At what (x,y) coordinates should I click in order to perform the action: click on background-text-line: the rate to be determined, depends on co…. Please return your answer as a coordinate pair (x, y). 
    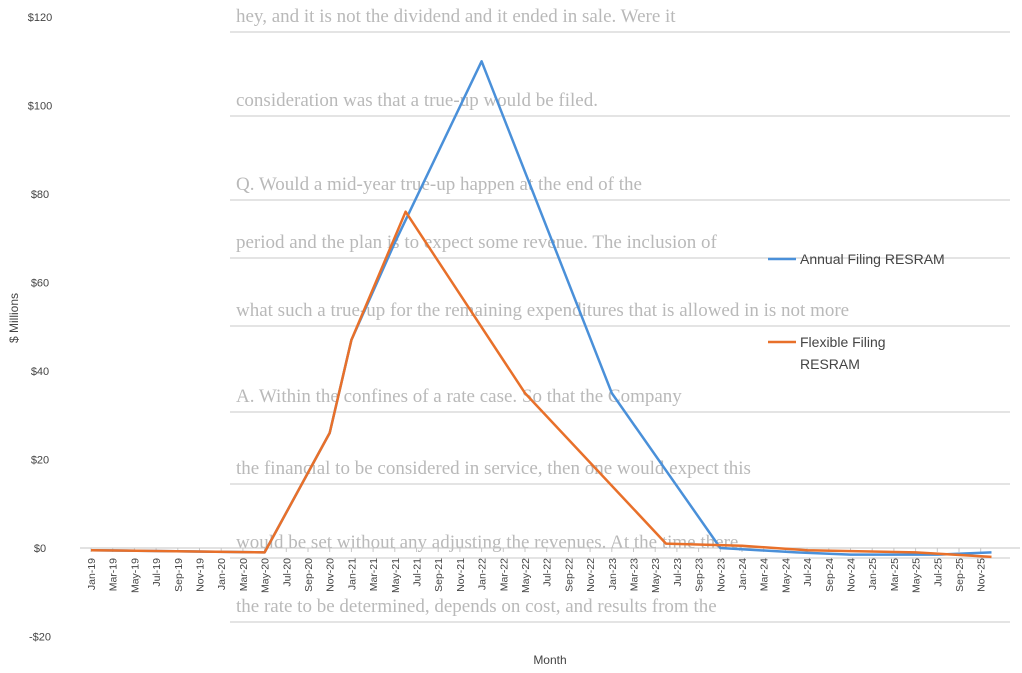
    Looking at the image, I should click on (476, 606).